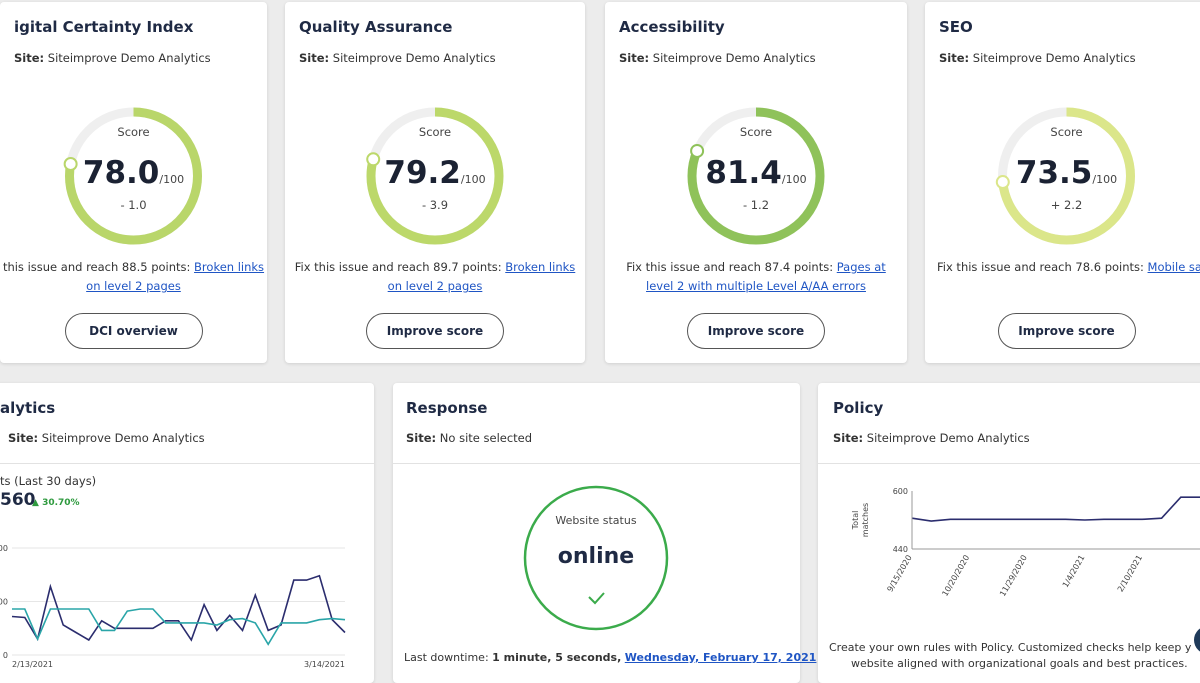 The height and width of the screenshot is (683, 1200). What do you see at coordinates (1054, 173) in the screenshot?
I see `score-value: 73.5` at bounding box center [1054, 173].